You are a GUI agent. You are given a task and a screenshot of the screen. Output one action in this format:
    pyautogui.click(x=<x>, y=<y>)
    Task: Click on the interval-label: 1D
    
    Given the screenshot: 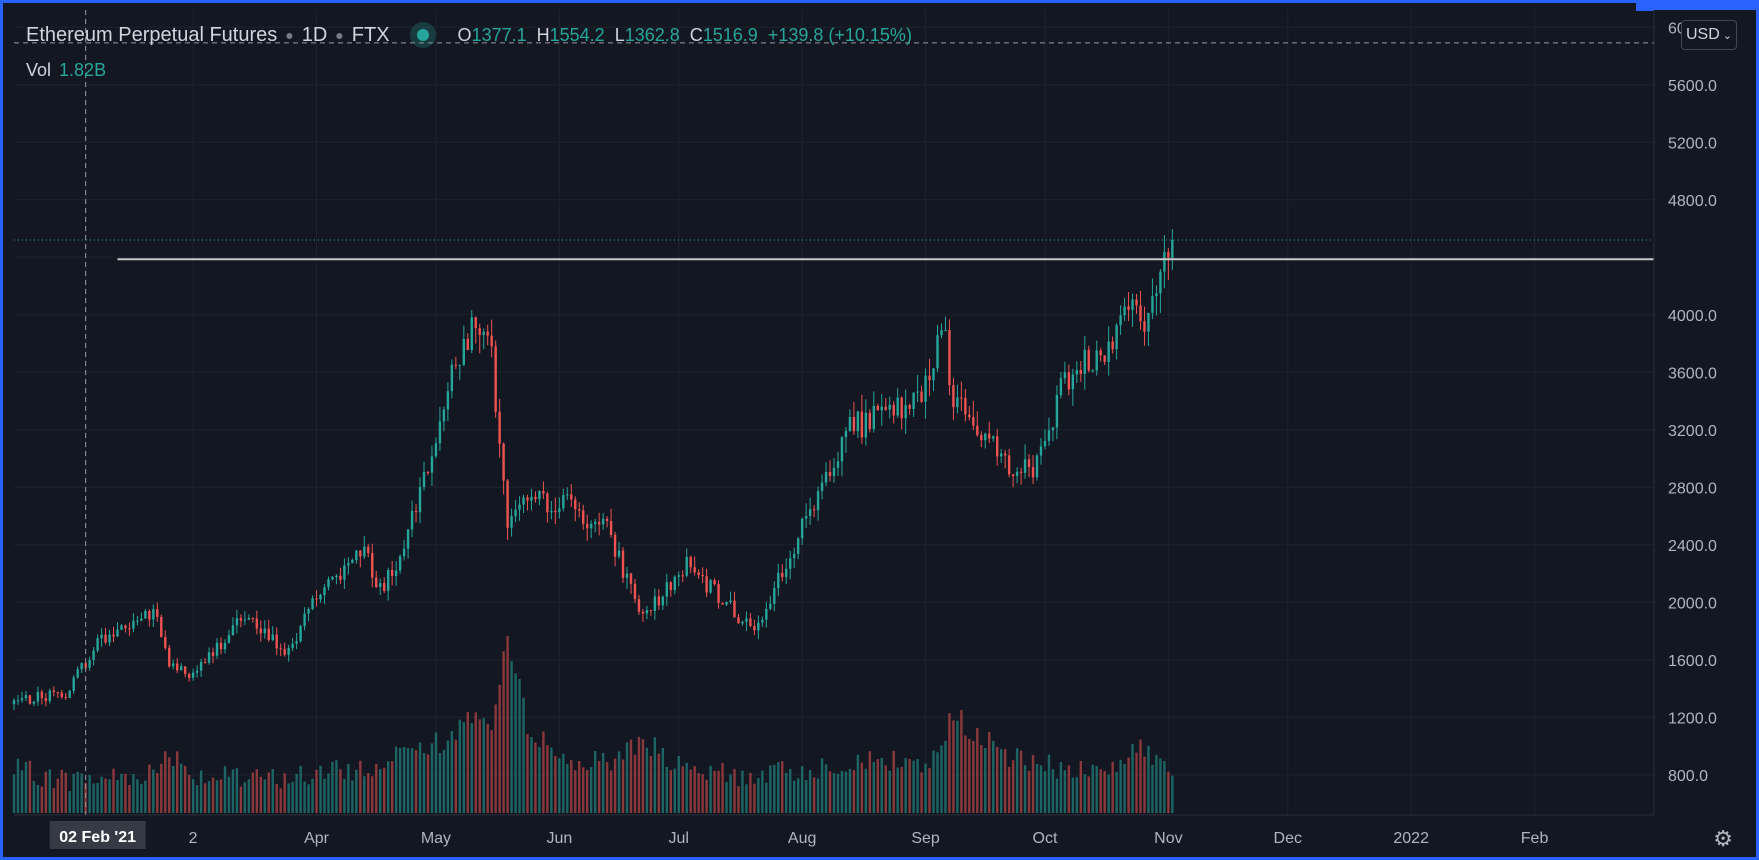 What is the action you would take?
    pyautogui.click(x=314, y=34)
    